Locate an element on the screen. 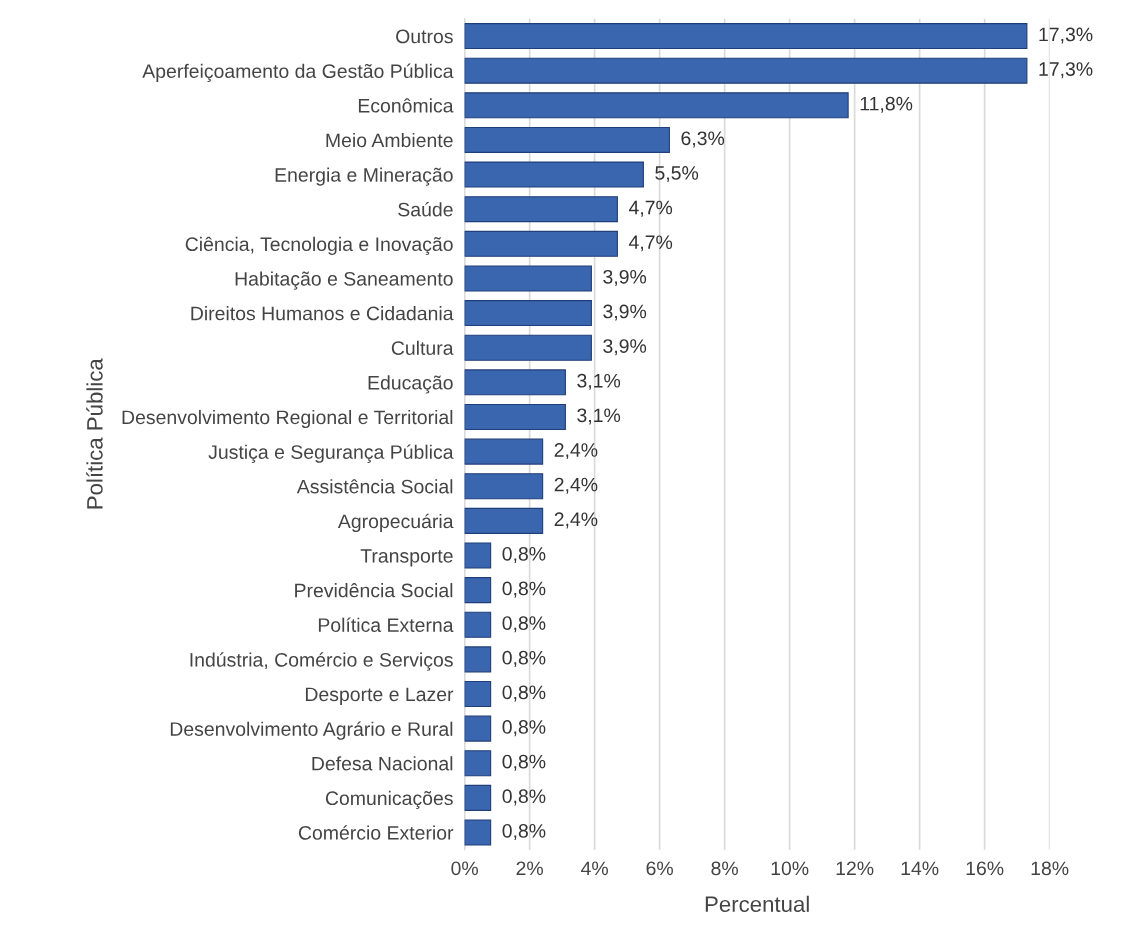 Image resolution: width=1125 pixels, height=938 pixels. y-tick-label: Previdência Social is located at coordinates (374, 590).